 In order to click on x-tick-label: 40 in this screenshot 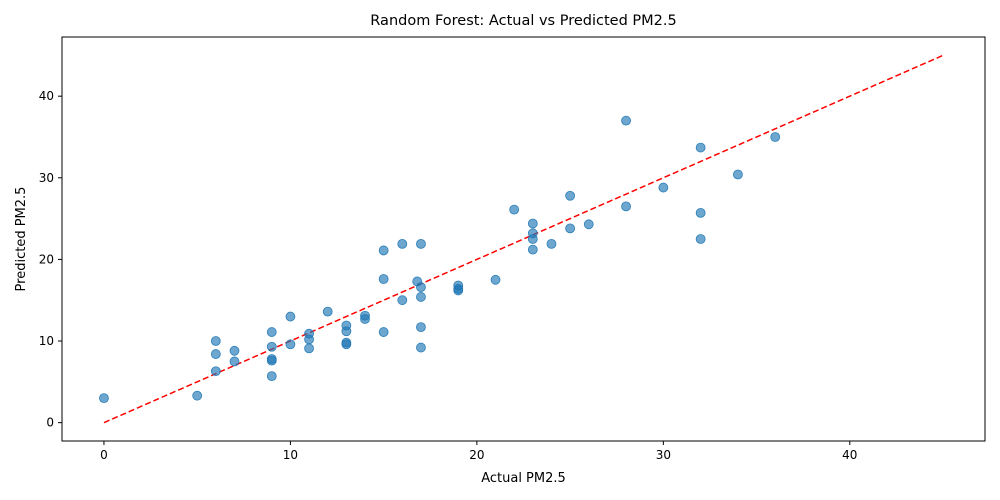, I will do `click(849, 455)`.